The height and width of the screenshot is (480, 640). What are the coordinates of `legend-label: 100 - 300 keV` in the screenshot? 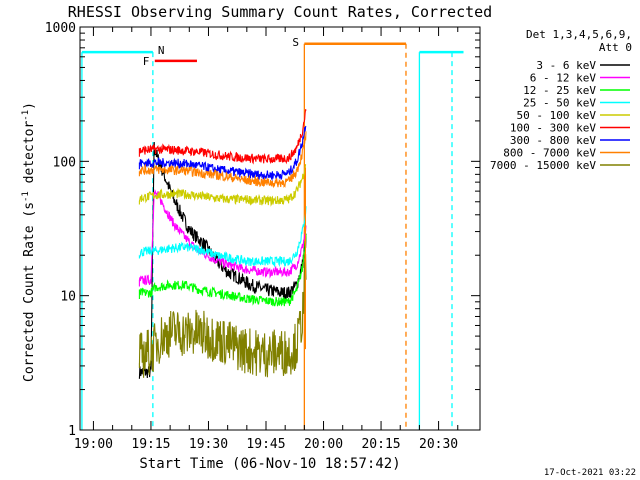 It's located at (553, 128).